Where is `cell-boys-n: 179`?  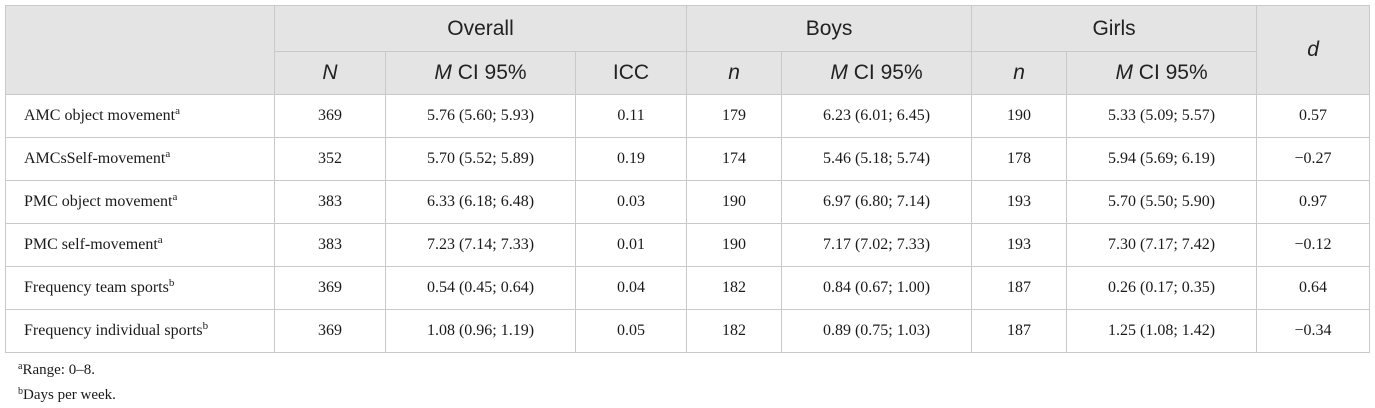 cell-boys-n: 179 is located at coordinates (734, 116).